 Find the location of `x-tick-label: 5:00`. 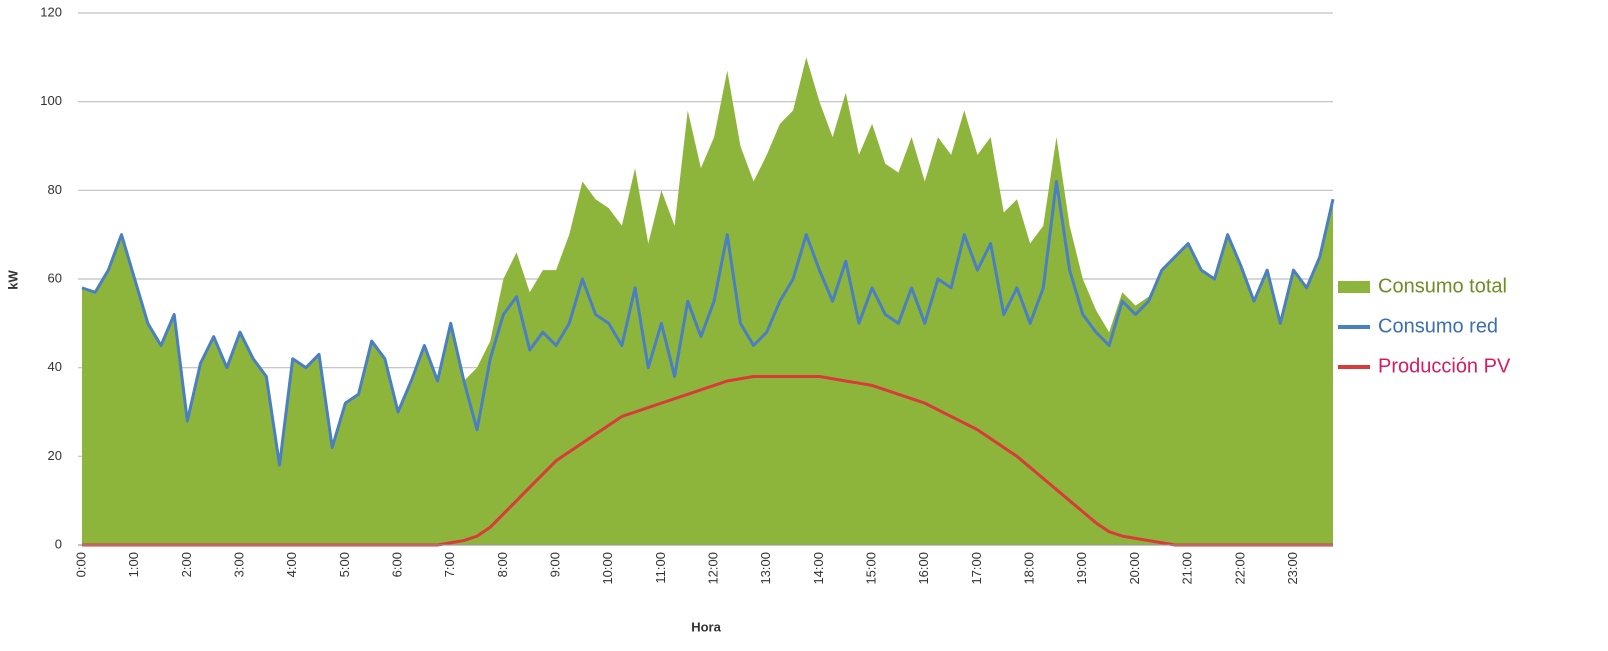

x-tick-label: 5:00 is located at coordinates (344, 564).